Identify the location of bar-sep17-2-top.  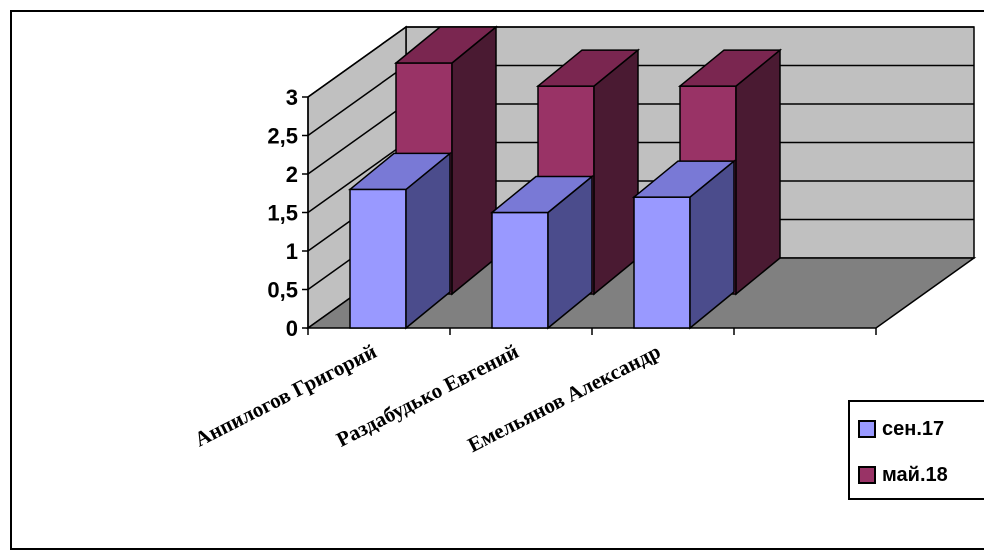
(684, 179).